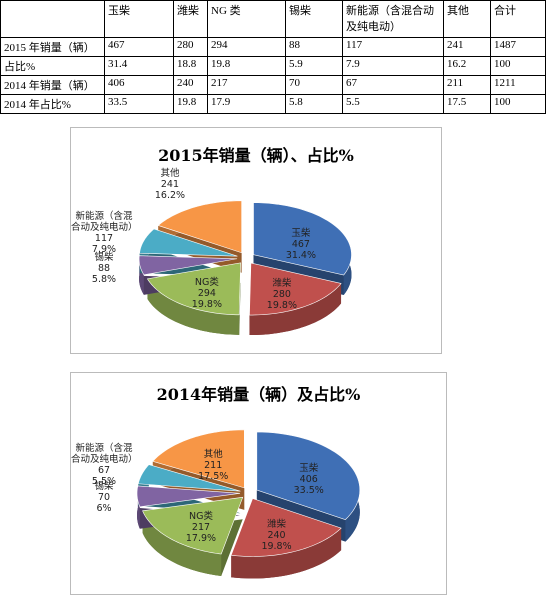  I want to click on header-cell: NG 类, so click(246, 19).